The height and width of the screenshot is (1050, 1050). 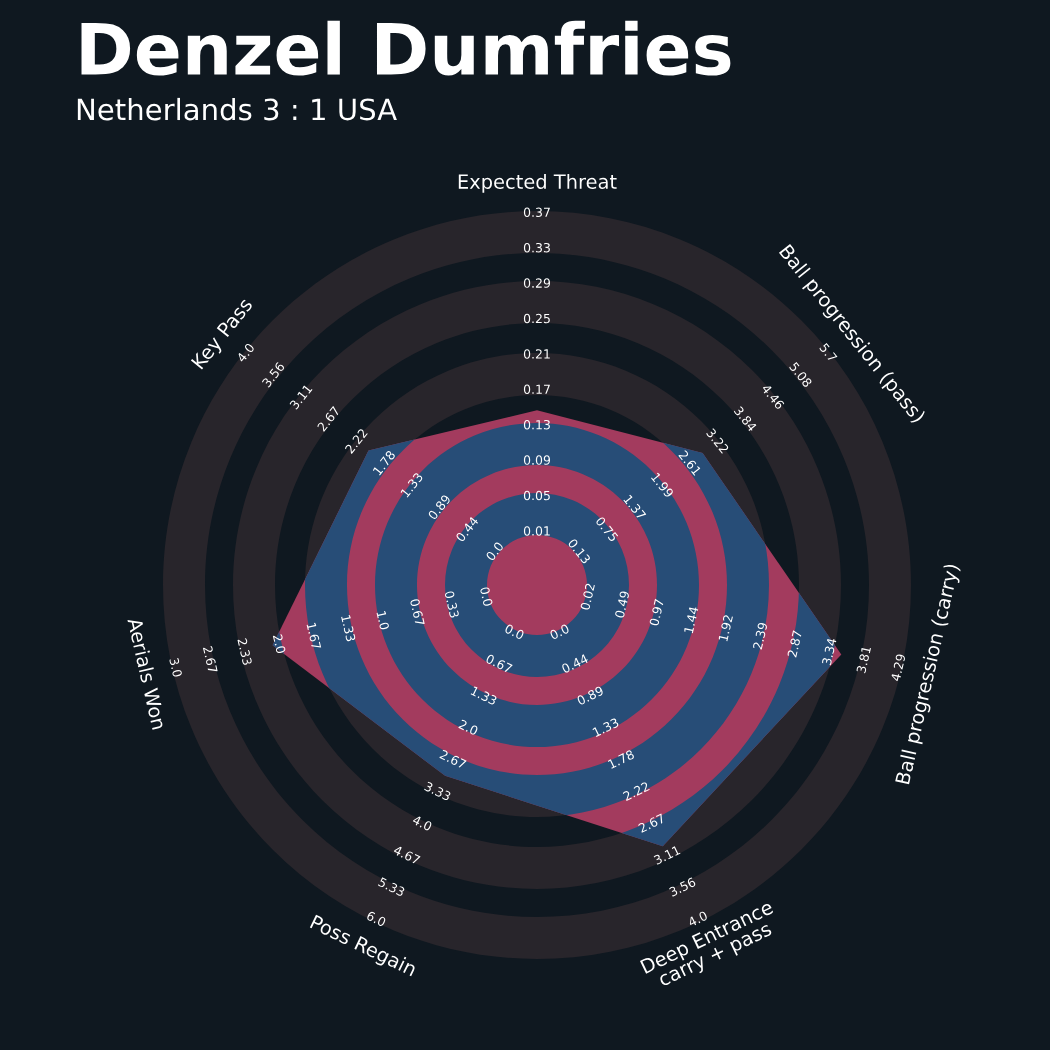 What do you see at coordinates (536, 354) in the screenshot?
I see `text: 0.21` at bounding box center [536, 354].